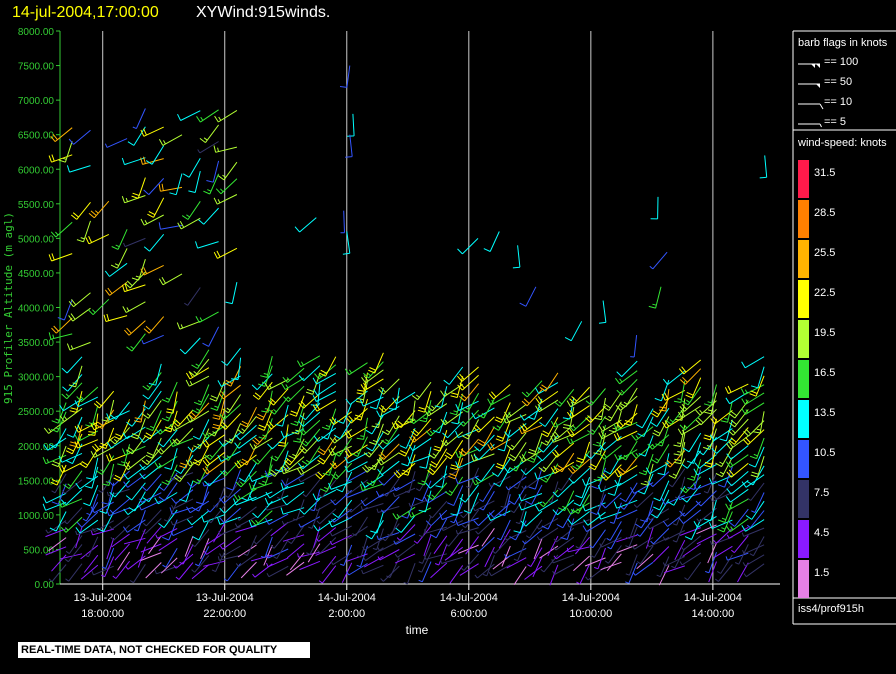 The image size is (896, 674). Describe the element at coordinates (36, 136) in the screenshot. I see `y-tick-label: 6500.00` at that location.